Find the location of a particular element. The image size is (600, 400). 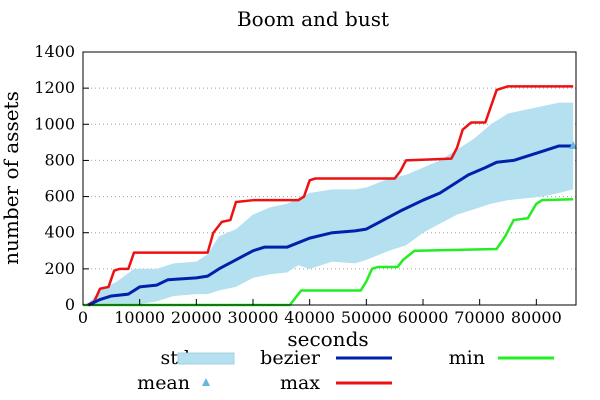

legend-sample-std is located at coordinates (206, 358).